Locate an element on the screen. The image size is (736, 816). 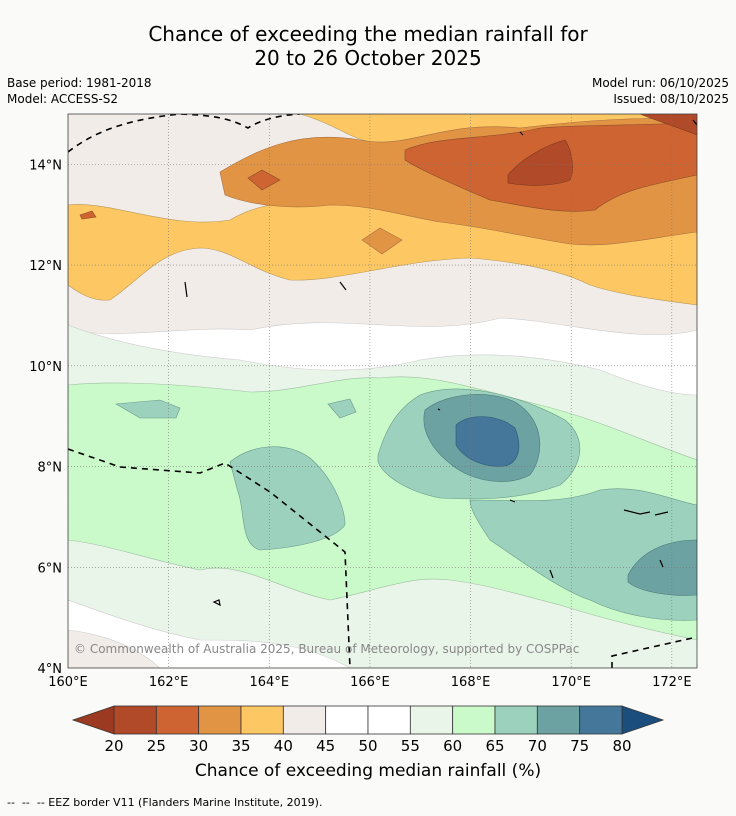
contour-20-25-corner is located at coordinates (668, 125).